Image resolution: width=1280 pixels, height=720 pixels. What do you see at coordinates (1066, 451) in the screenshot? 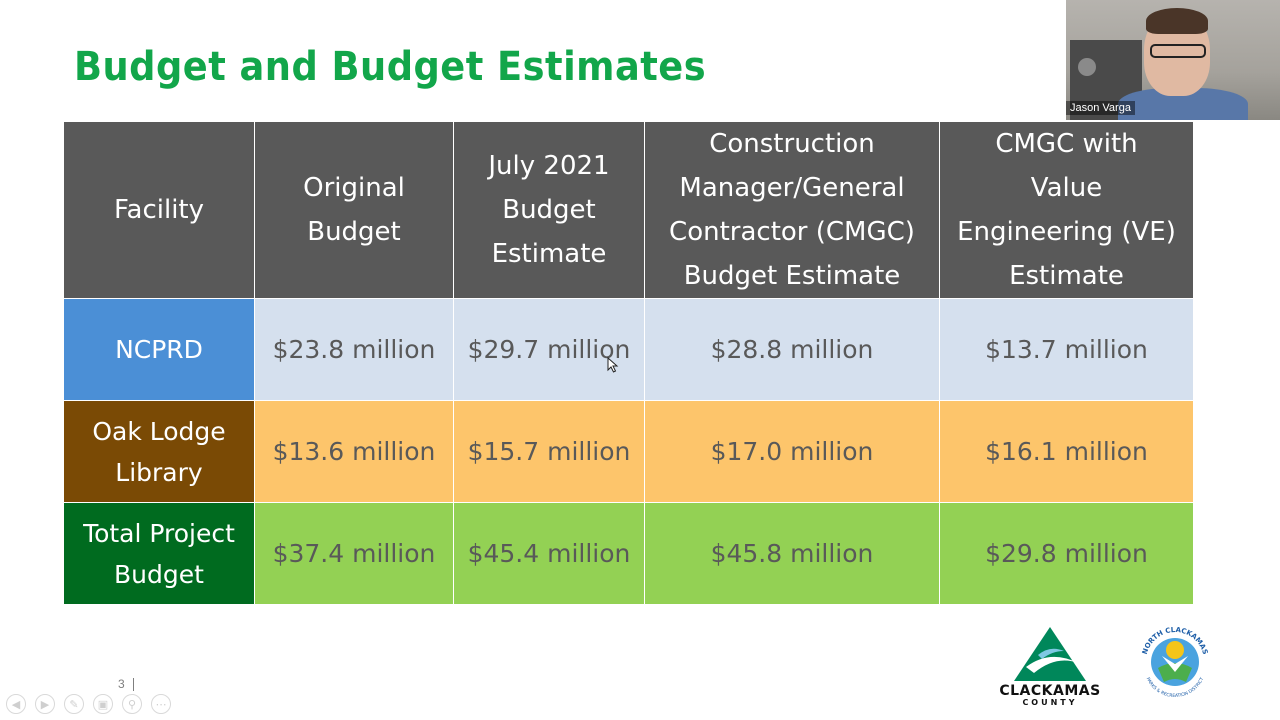
I see `cell-value: $16.1 million` at bounding box center [1066, 451].